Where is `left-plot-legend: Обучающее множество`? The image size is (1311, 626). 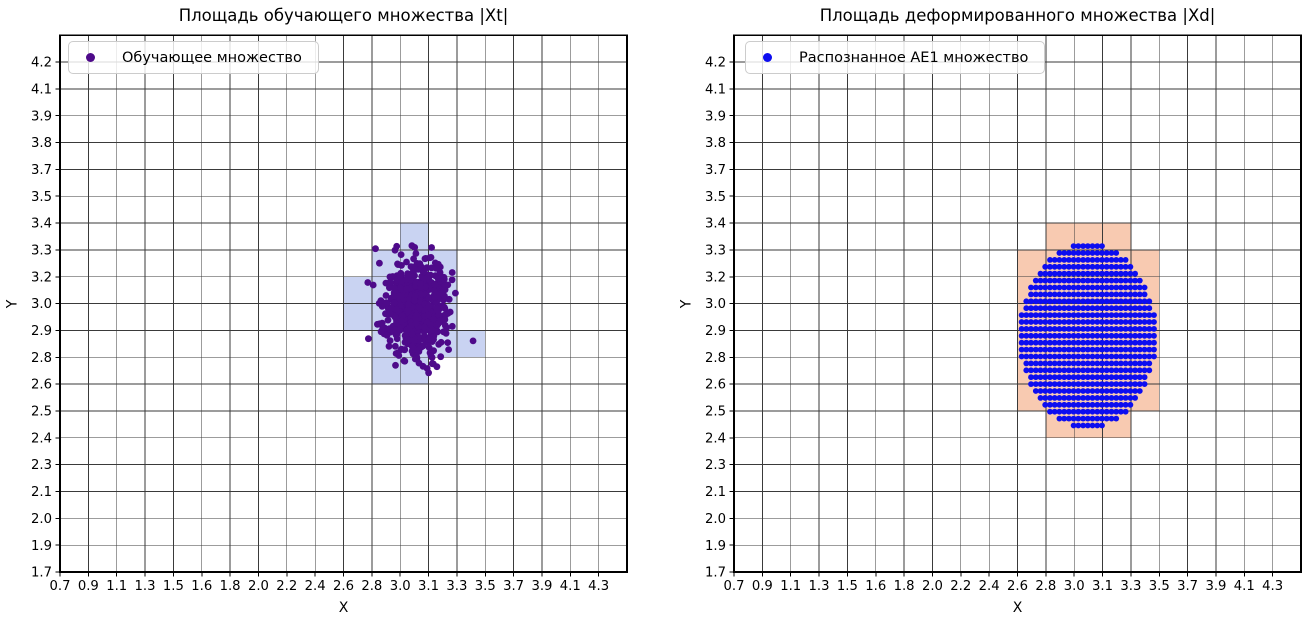 left-plot-legend: Обучающее множество is located at coordinates (193, 57).